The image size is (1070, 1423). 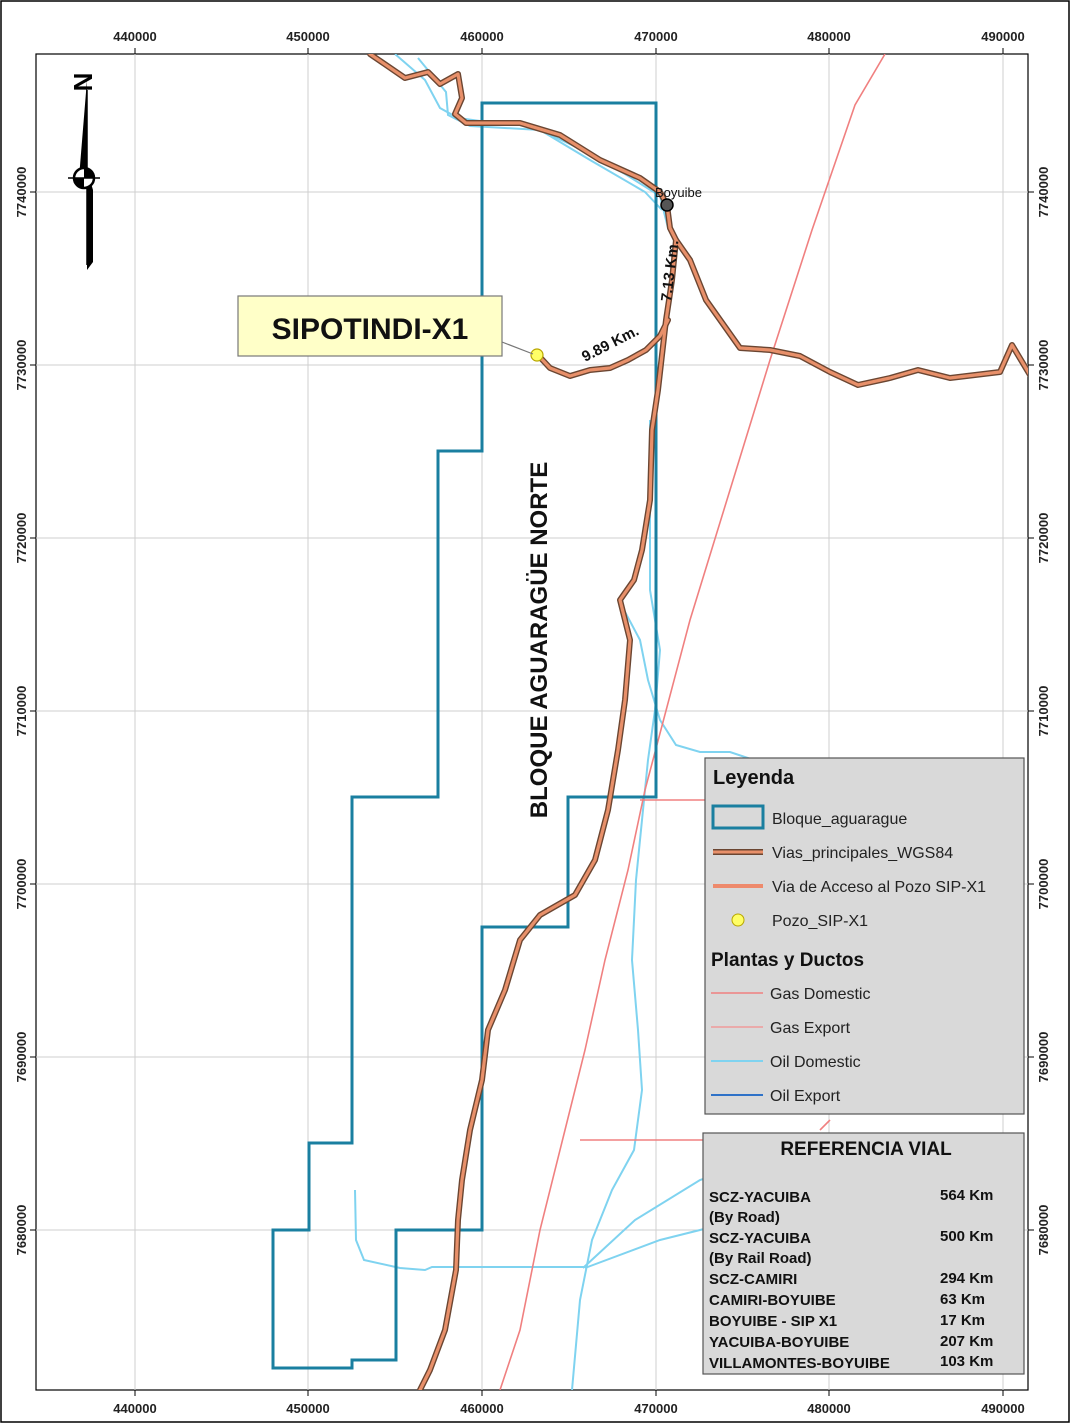 What do you see at coordinates (537, 355) in the screenshot?
I see `well-sip-x1-marker` at bounding box center [537, 355].